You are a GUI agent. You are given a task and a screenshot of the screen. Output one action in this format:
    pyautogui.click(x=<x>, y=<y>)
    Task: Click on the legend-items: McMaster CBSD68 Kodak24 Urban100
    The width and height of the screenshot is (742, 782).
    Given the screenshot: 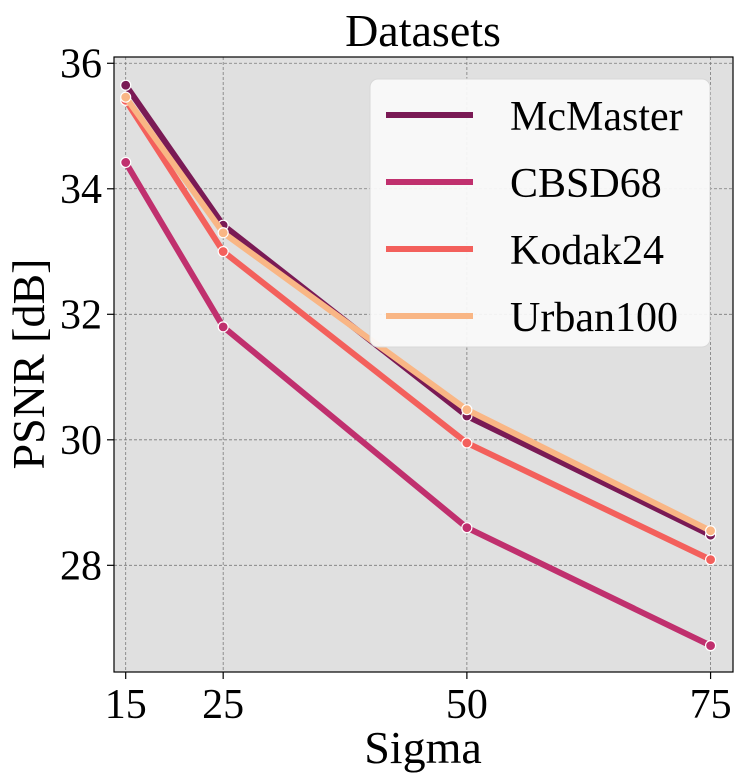 What is the action you would take?
    pyautogui.click(x=534, y=217)
    